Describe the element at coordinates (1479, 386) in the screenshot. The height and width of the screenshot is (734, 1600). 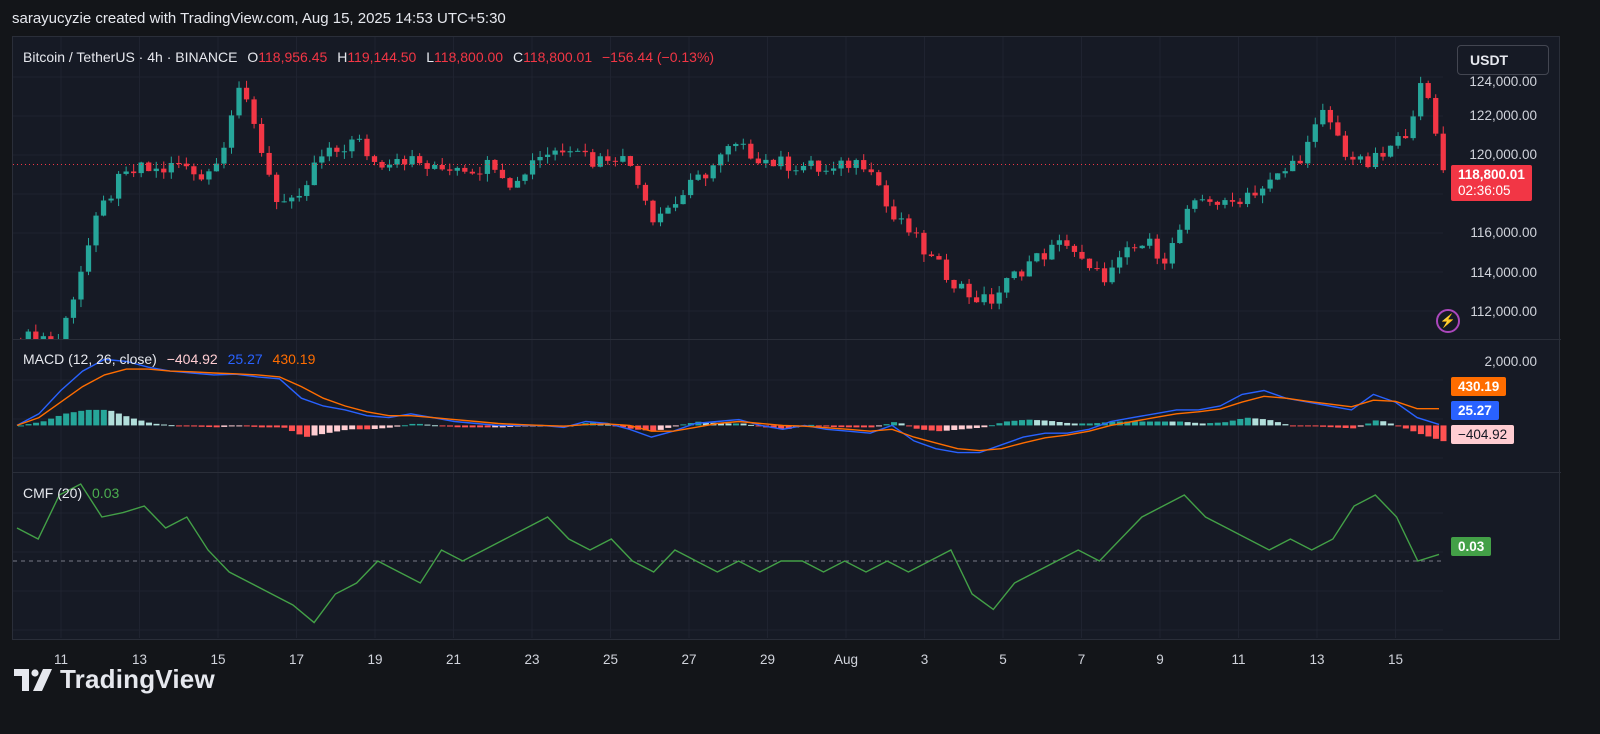
I see `macd-signal-tag: 430.19` at that location.